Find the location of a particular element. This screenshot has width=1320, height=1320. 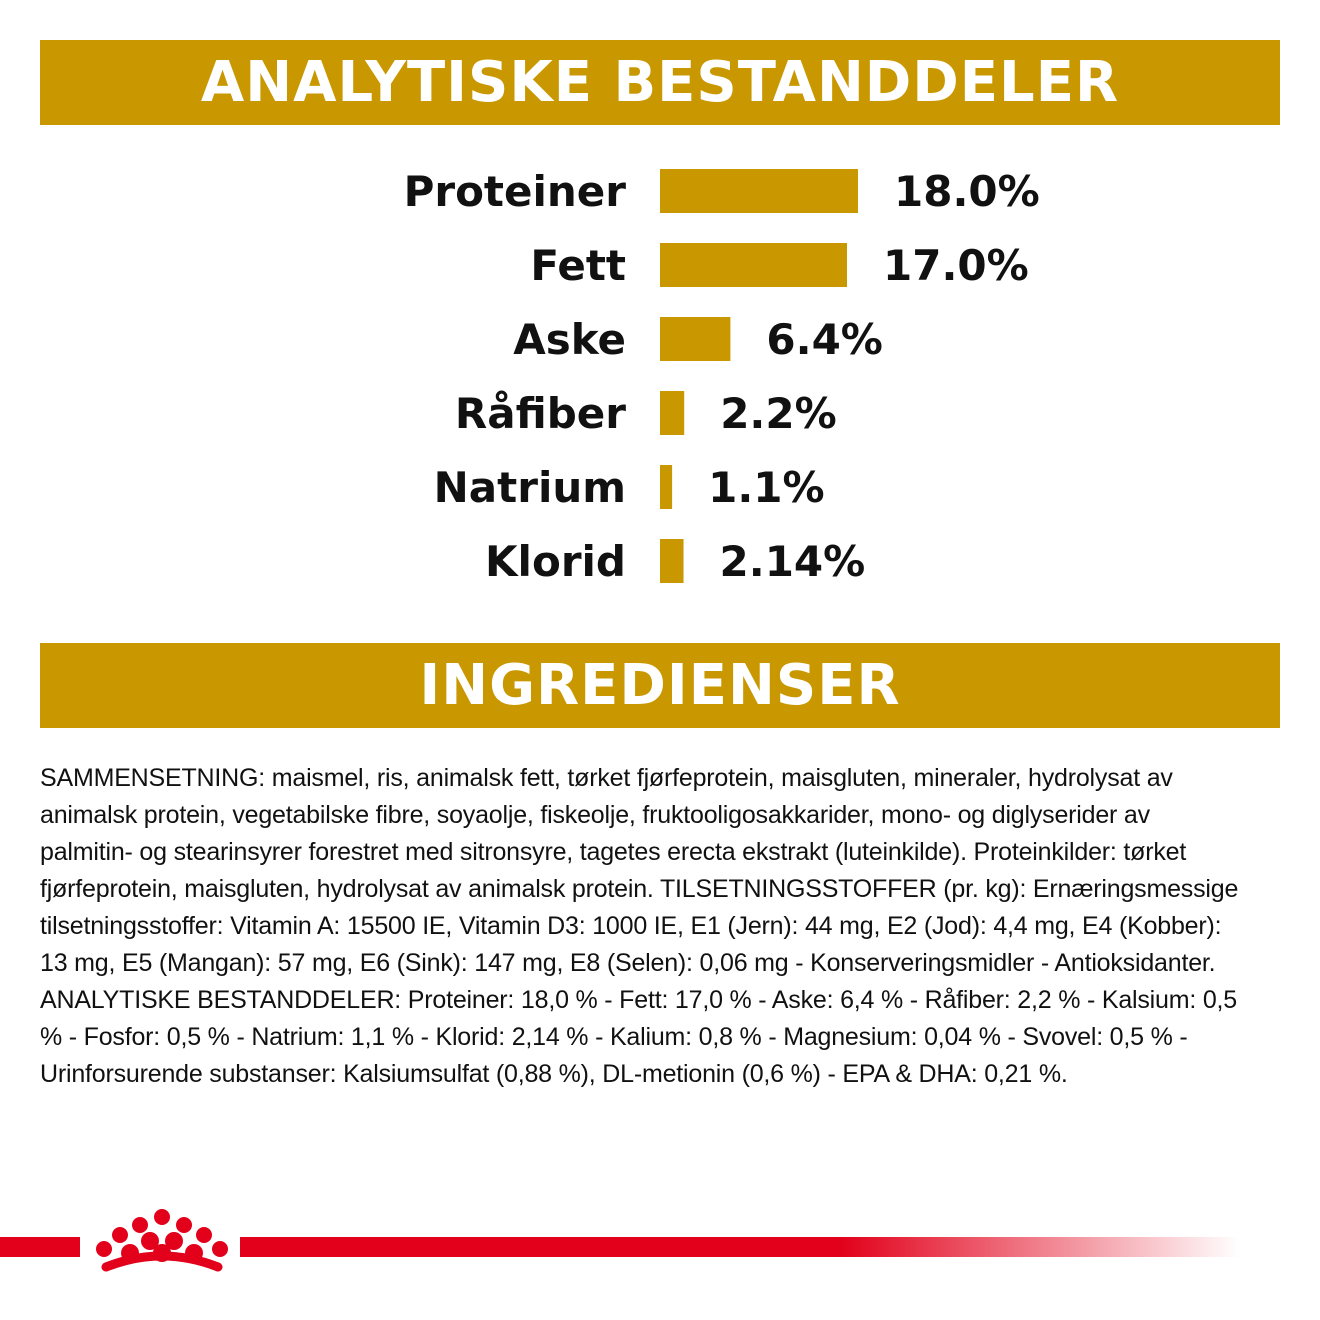

category-label: Aske is located at coordinates (569, 339).